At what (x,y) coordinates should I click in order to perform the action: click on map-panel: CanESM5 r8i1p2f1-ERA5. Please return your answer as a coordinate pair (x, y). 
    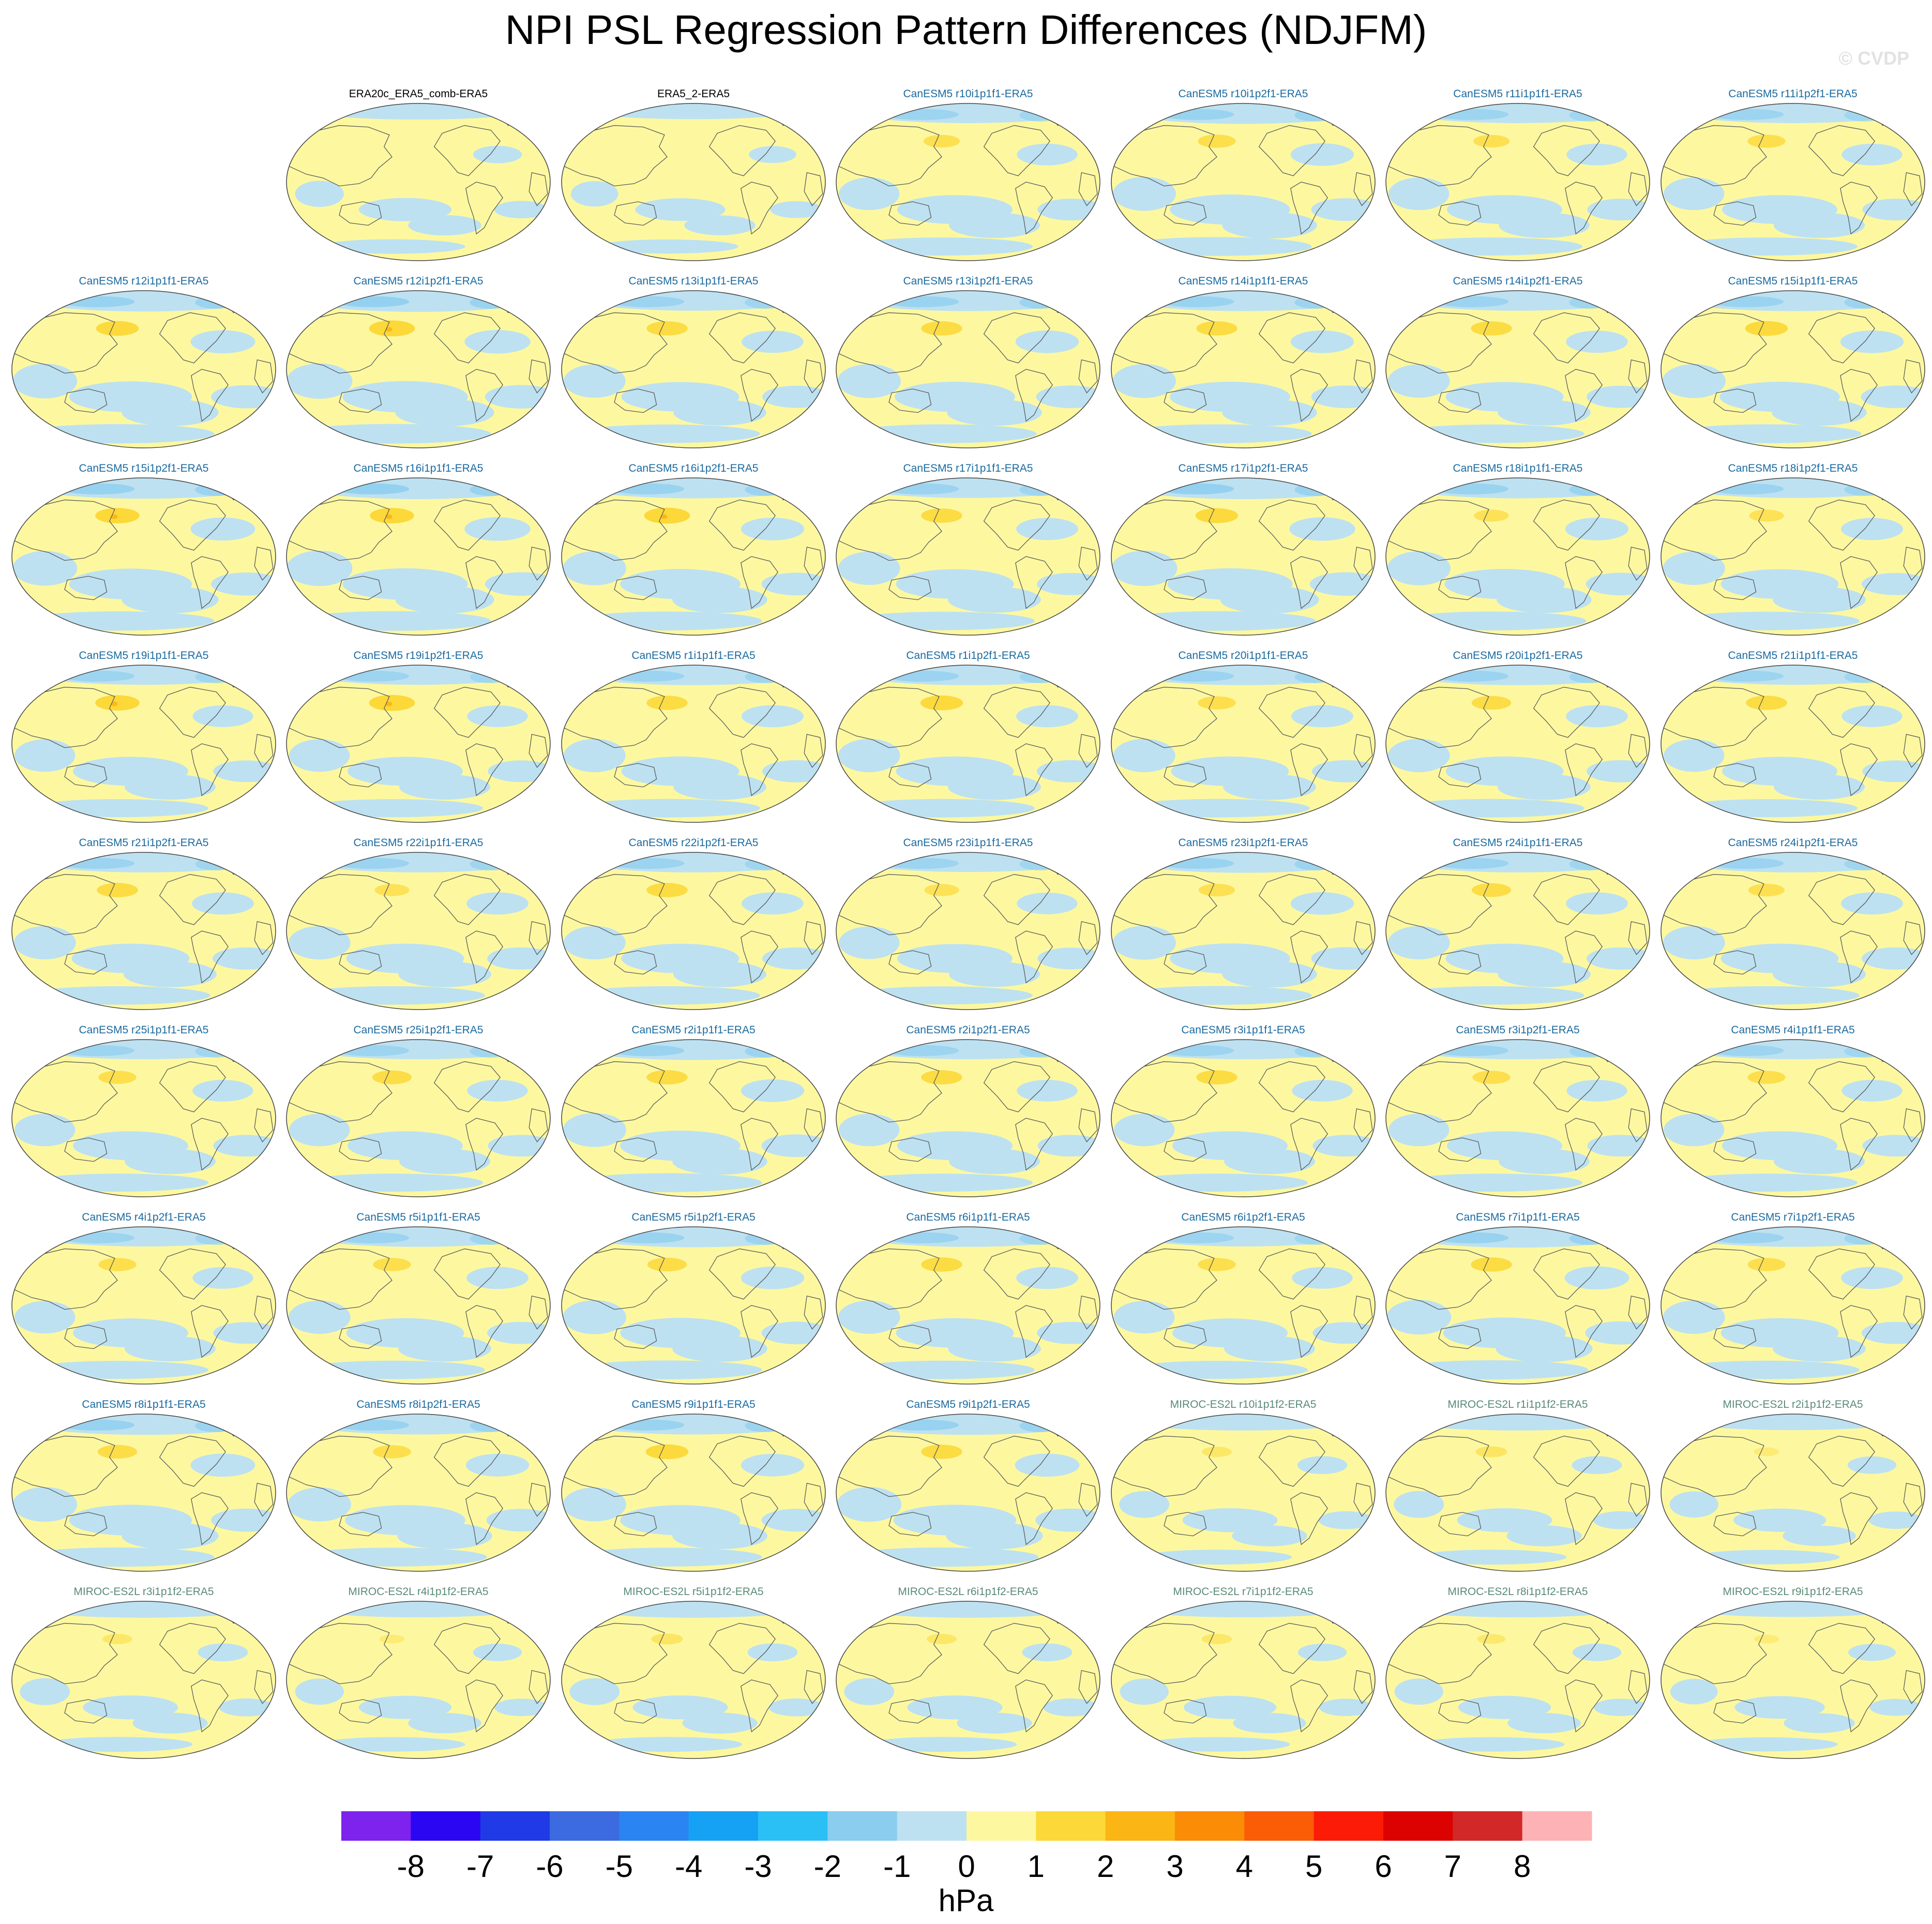
    Looking at the image, I should click on (418, 1486).